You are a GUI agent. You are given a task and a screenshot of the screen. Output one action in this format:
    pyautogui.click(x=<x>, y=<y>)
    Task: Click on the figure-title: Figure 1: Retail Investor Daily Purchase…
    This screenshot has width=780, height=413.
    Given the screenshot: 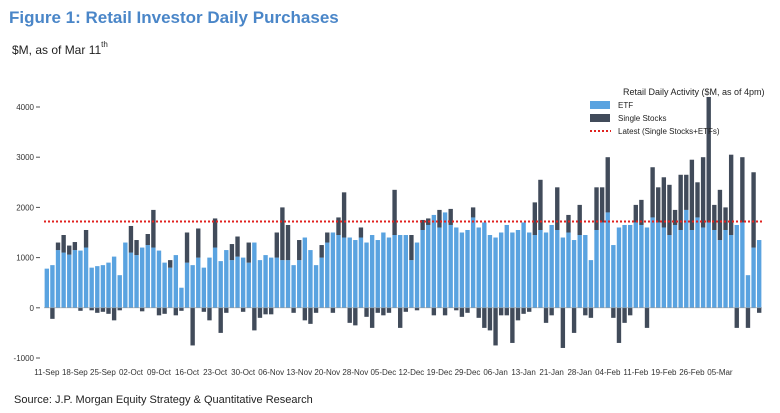 What is the action you would take?
    pyautogui.click(x=174, y=17)
    